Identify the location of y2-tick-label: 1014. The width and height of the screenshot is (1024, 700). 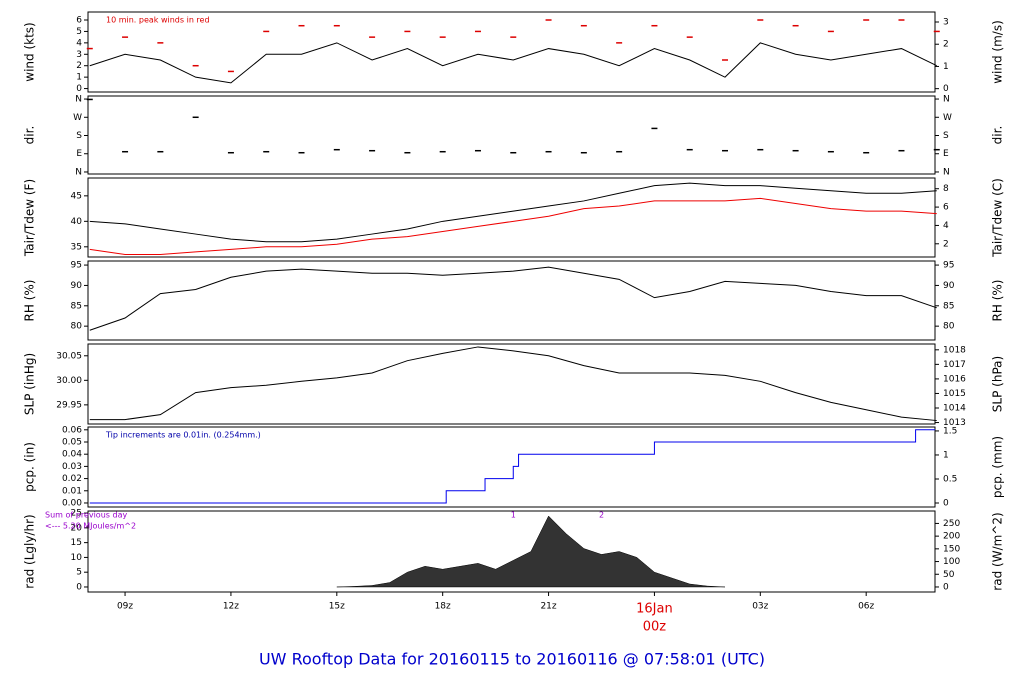
(954, 409).